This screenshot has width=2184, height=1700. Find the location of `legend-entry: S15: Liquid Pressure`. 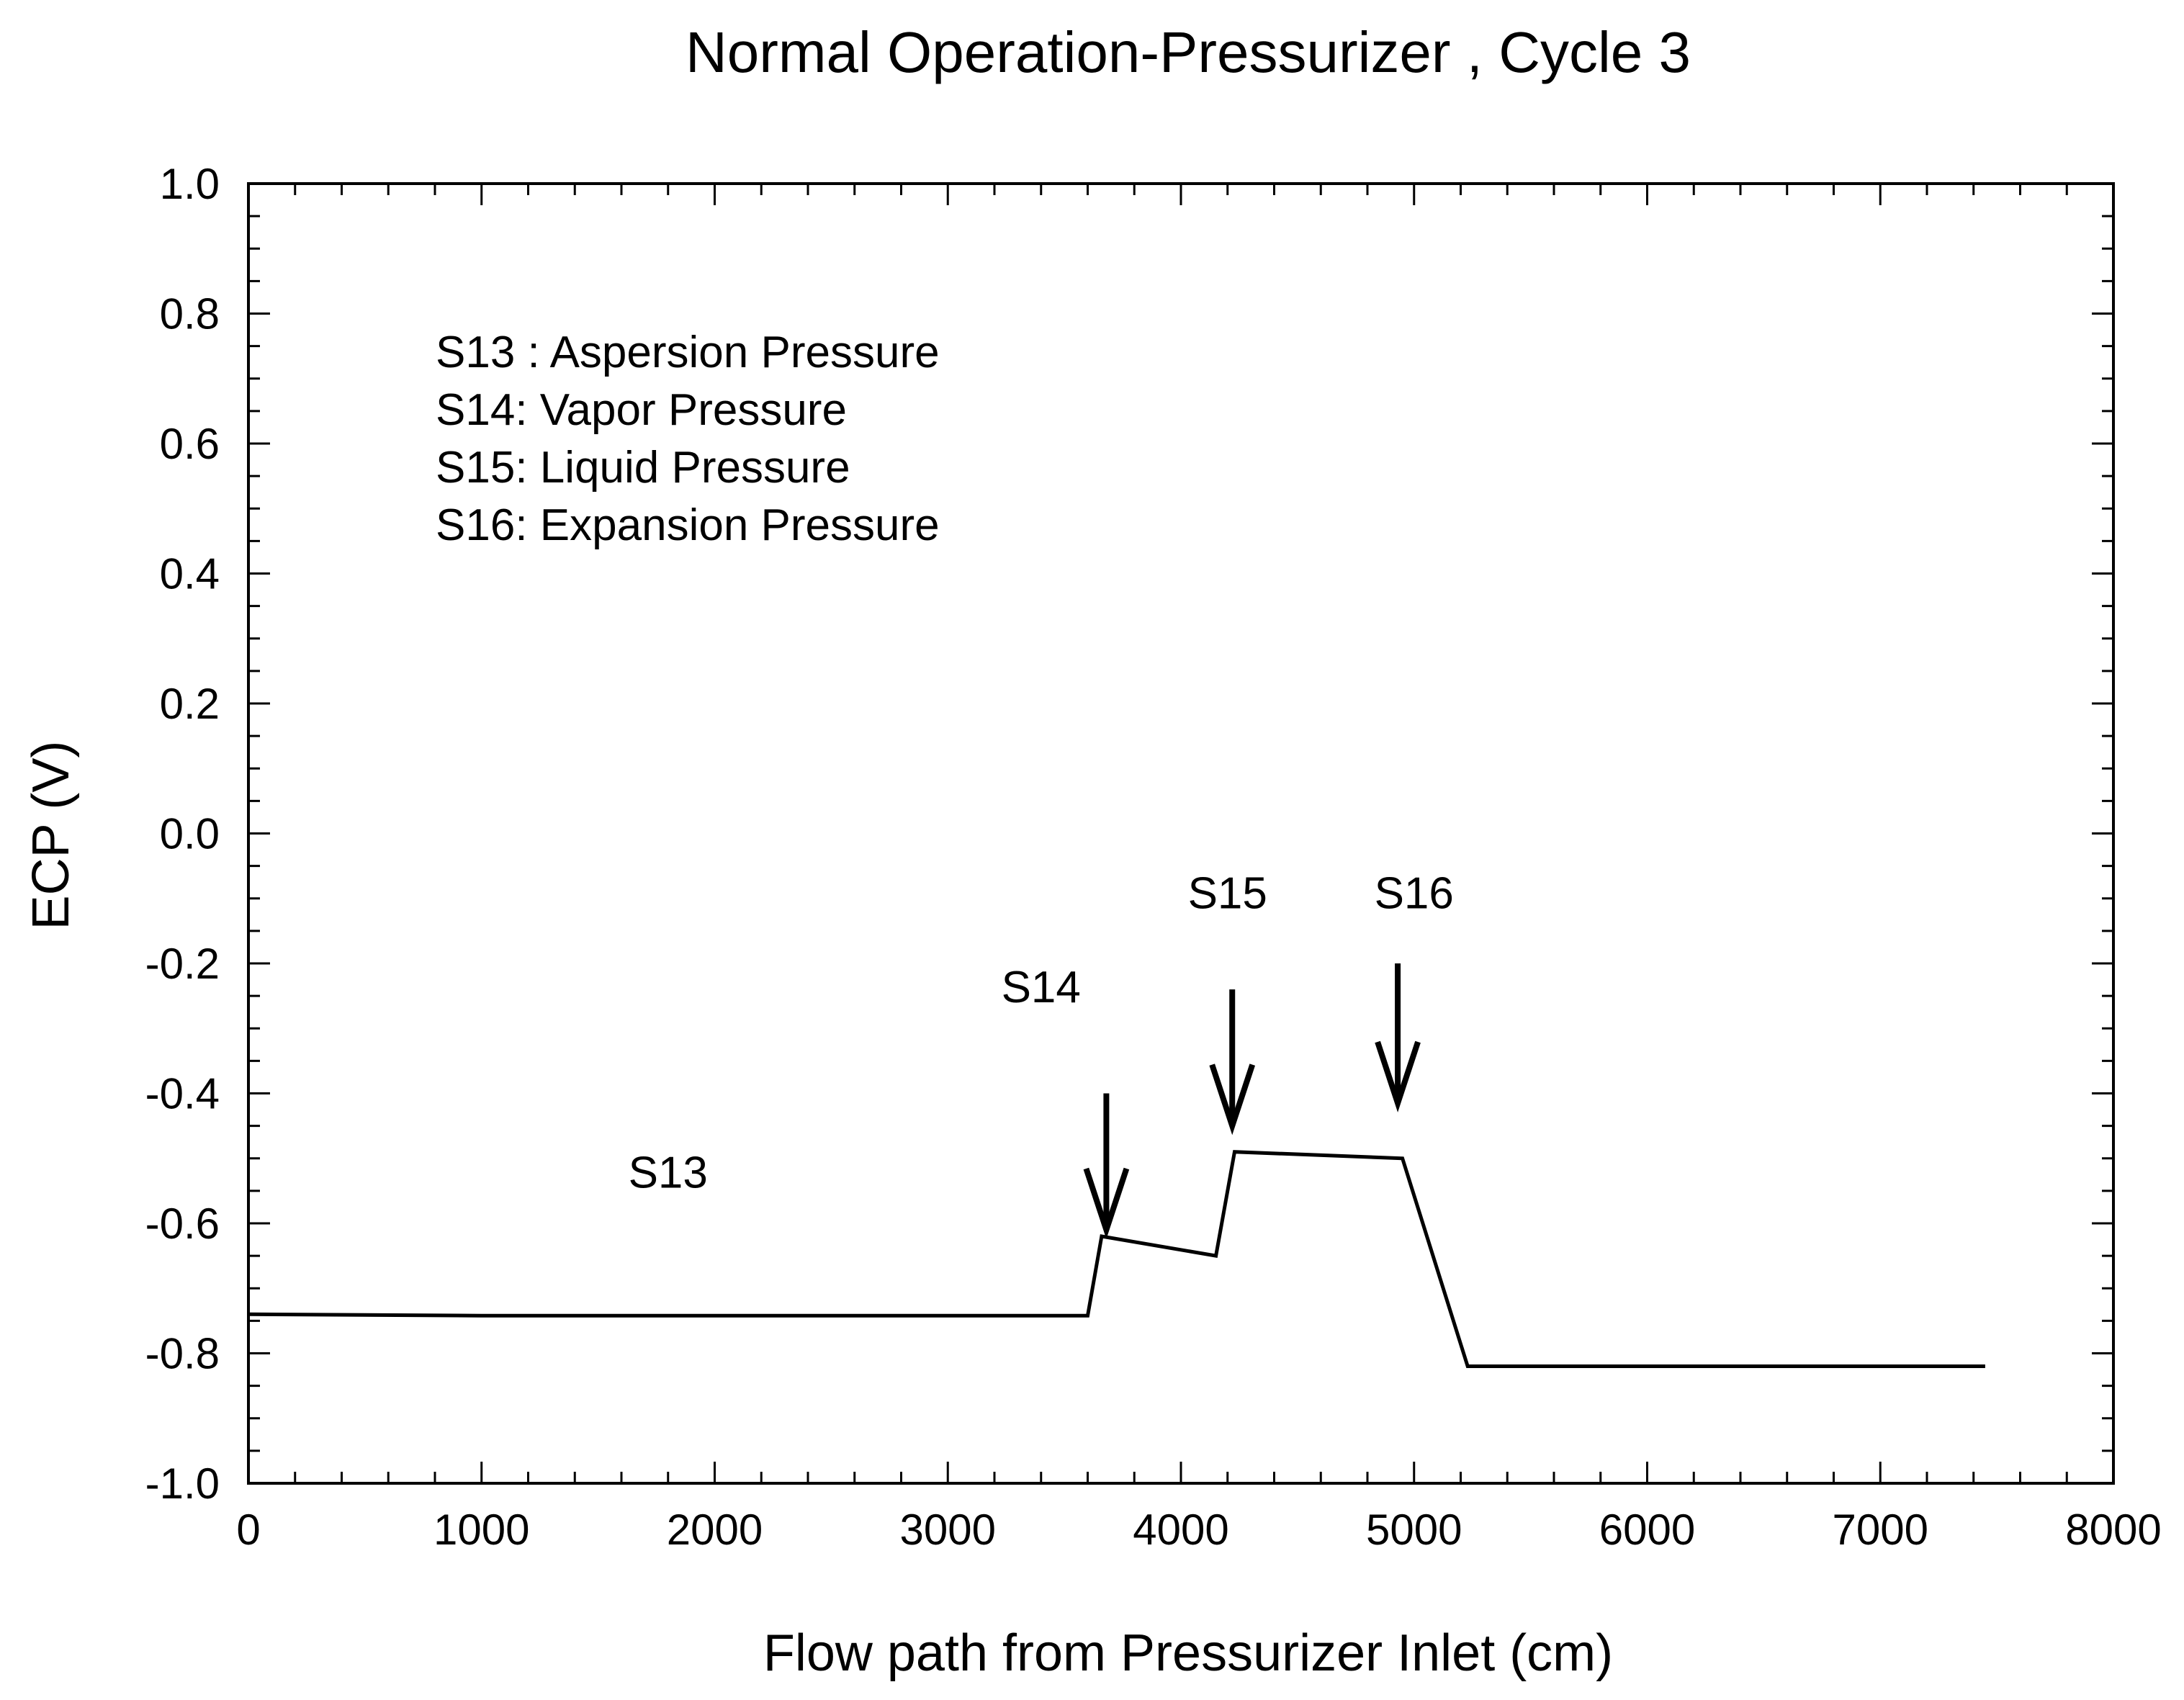

legend-entry: S15: Liquid Pressure is located at coordinates (643, 468).